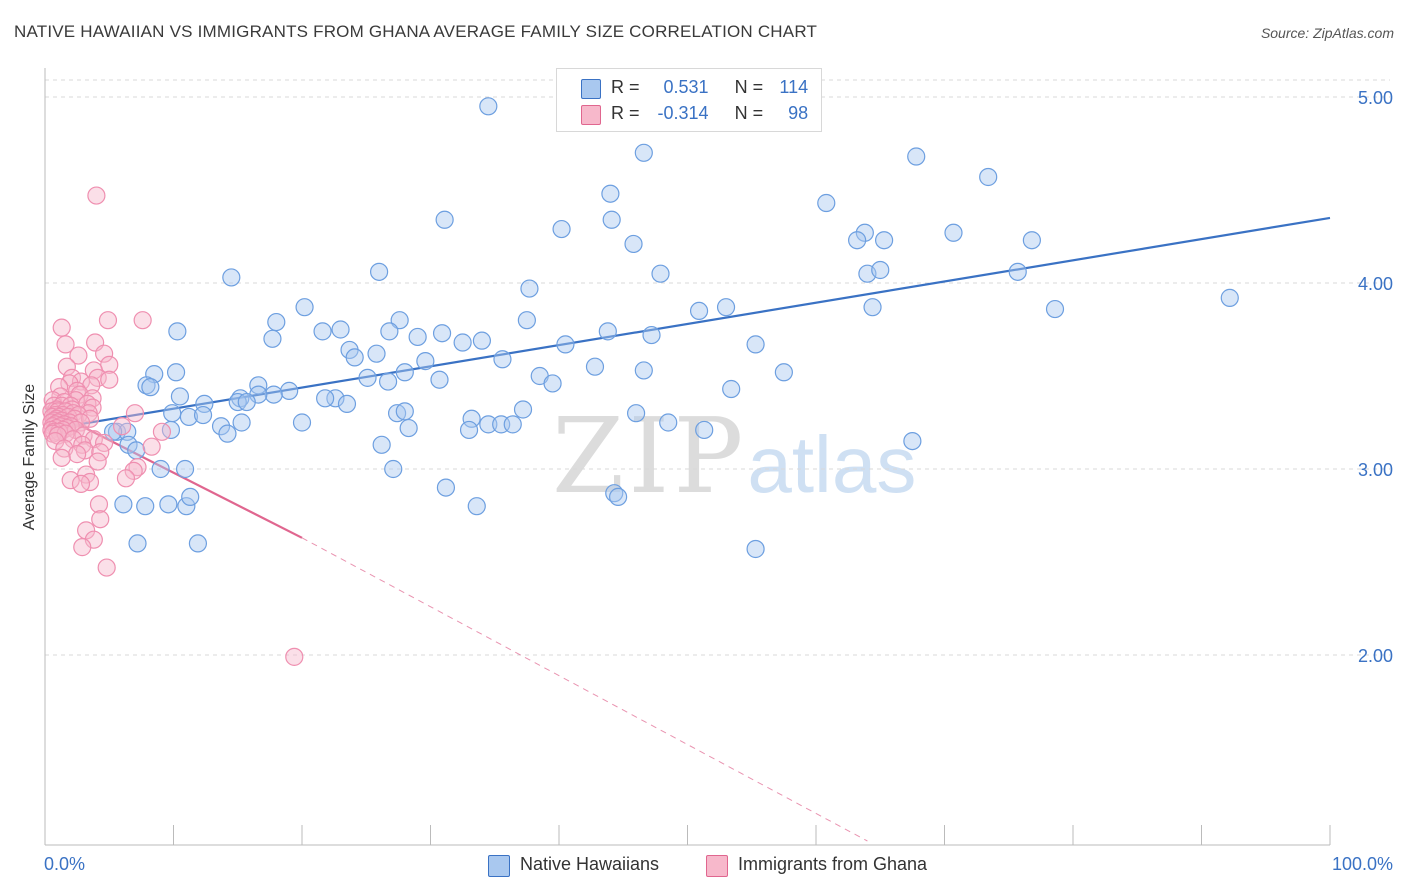 The width and height of the screenshot is (1406, 892). I want to click on series-legend: Native Hawaiians Immigrants from Ghana, so click(703, 865).